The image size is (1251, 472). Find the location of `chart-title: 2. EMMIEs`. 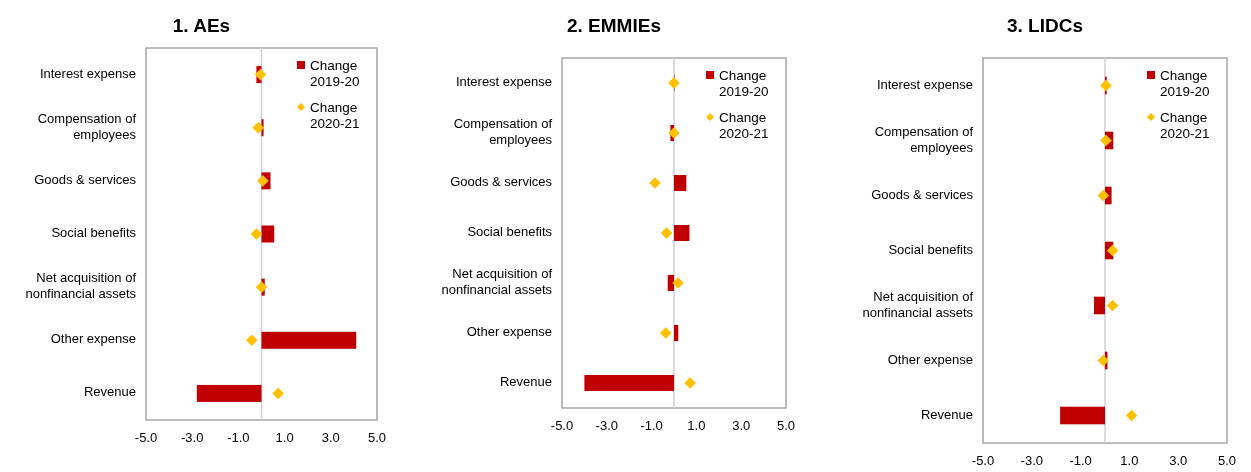

chart-title: 2. EMMIEs is located at coordinates (614, 25).